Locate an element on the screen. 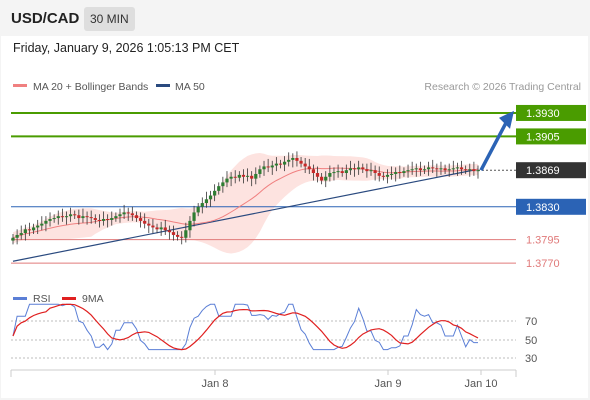  rsi-legend-swatch is located at coordinates (20, 298).